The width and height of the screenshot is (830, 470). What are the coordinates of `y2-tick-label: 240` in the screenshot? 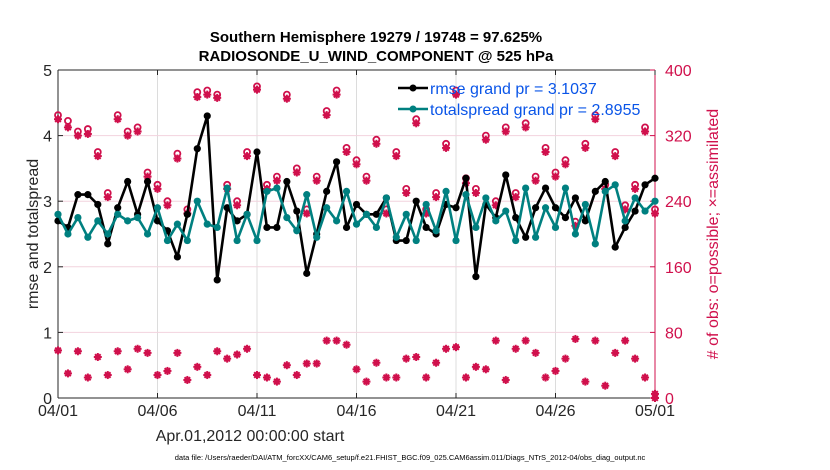 It's located at (678, 202).